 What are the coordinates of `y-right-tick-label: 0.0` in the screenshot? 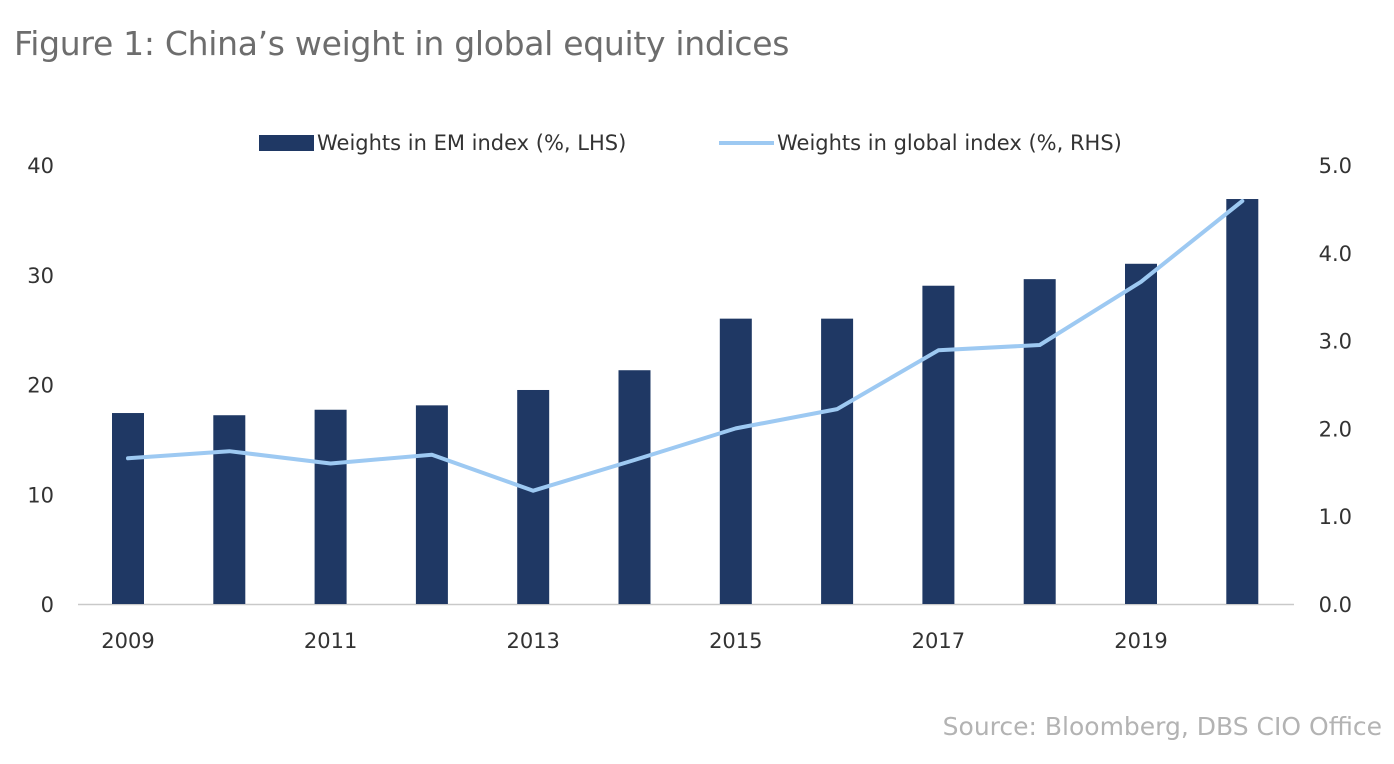 It's located at (1335, 605).